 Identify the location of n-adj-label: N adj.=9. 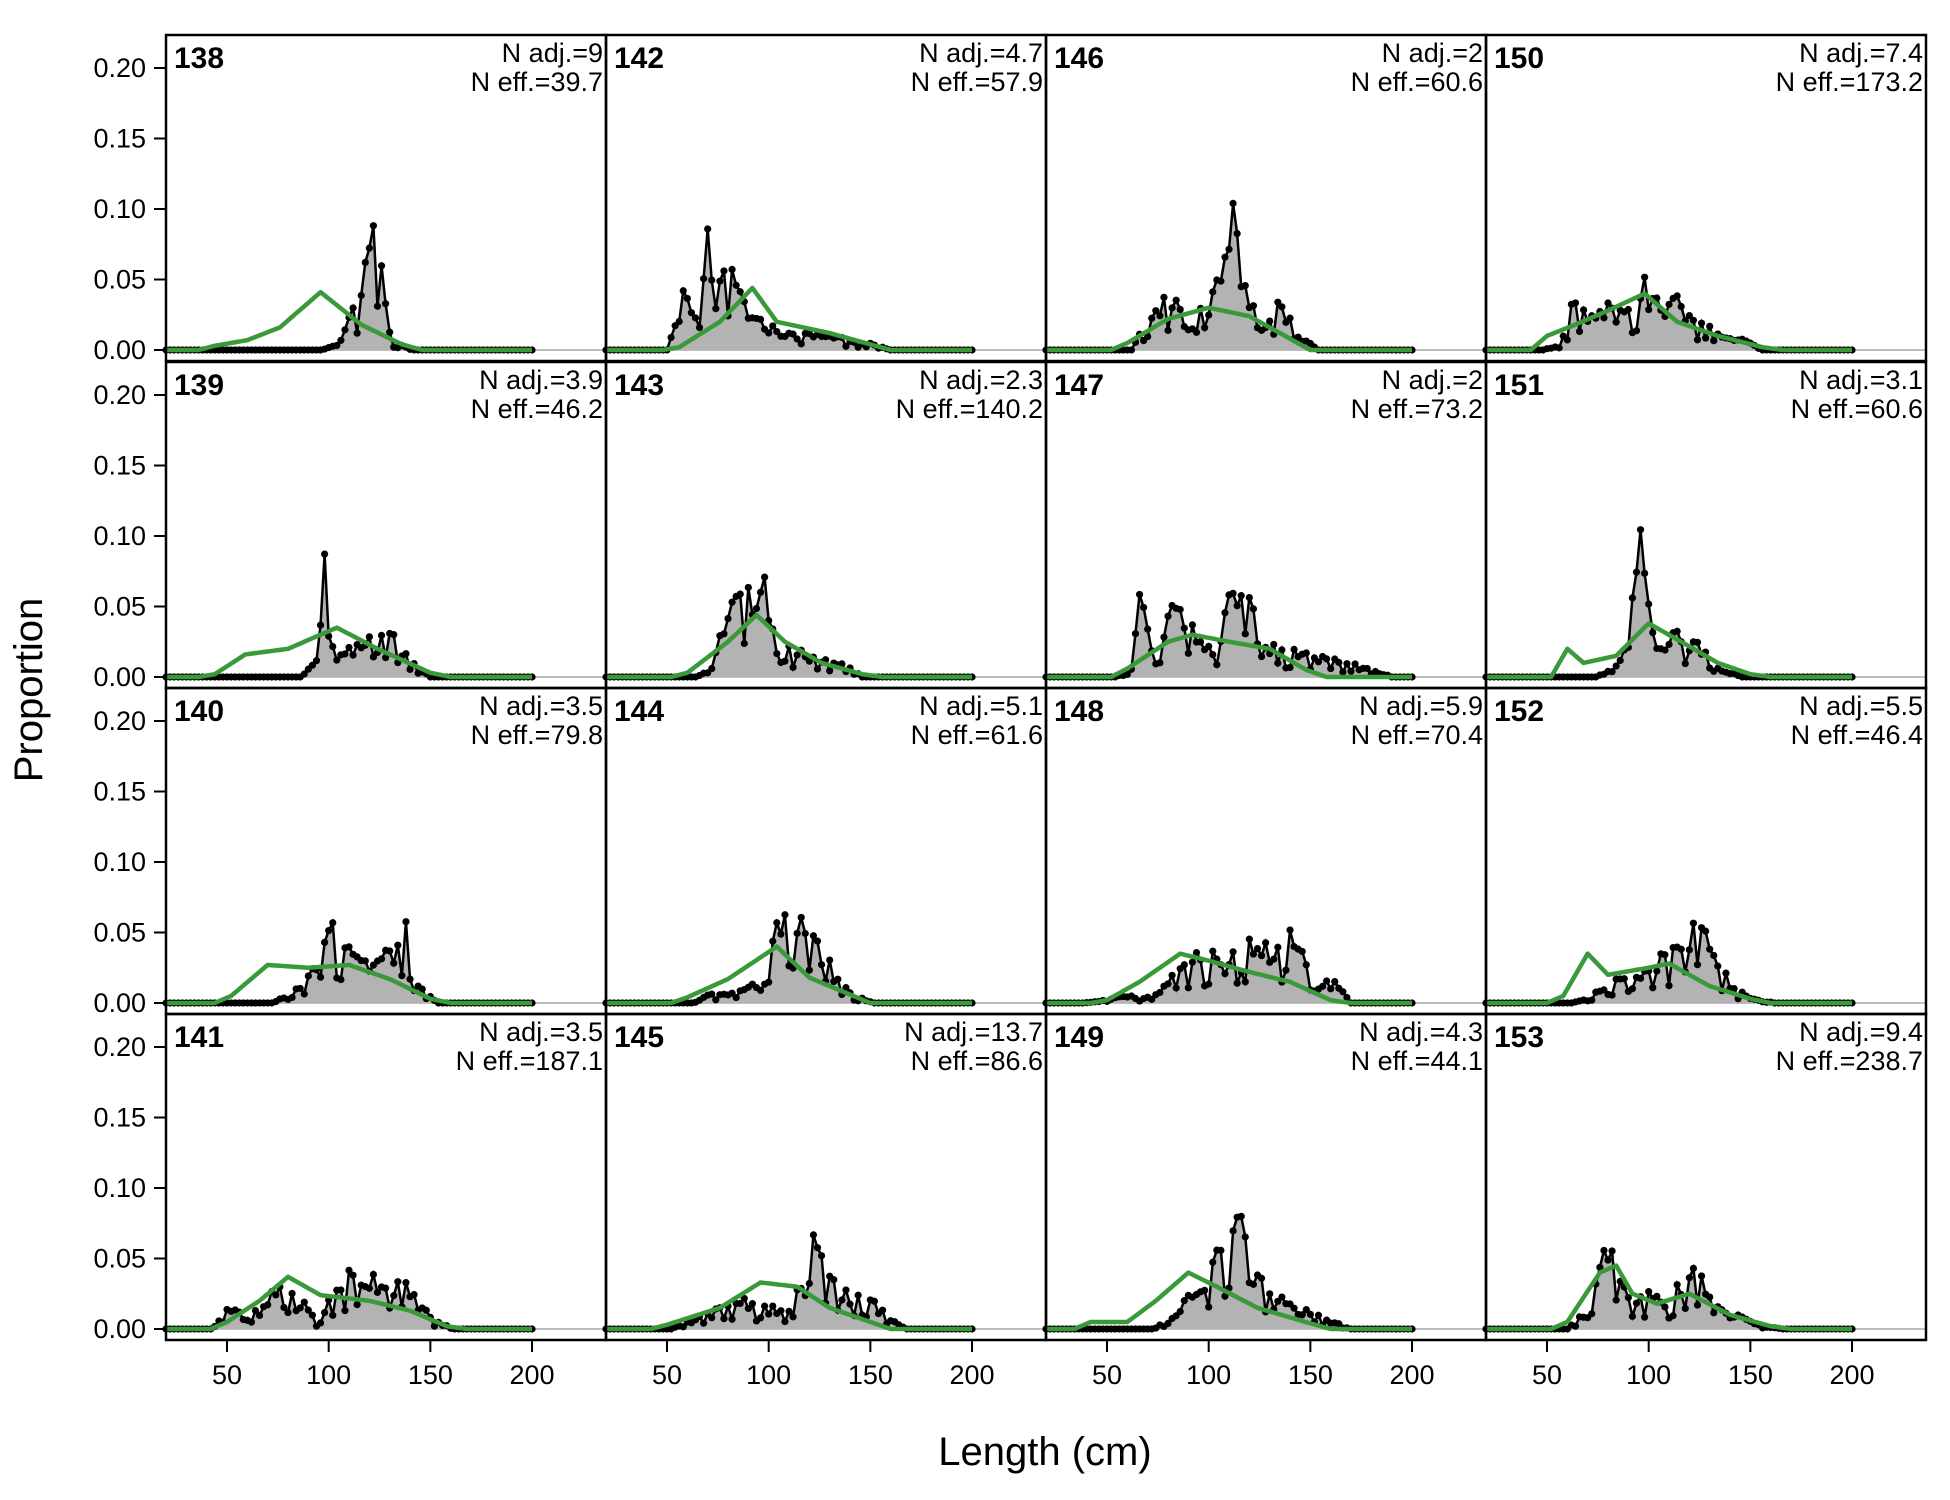
(552, 53).